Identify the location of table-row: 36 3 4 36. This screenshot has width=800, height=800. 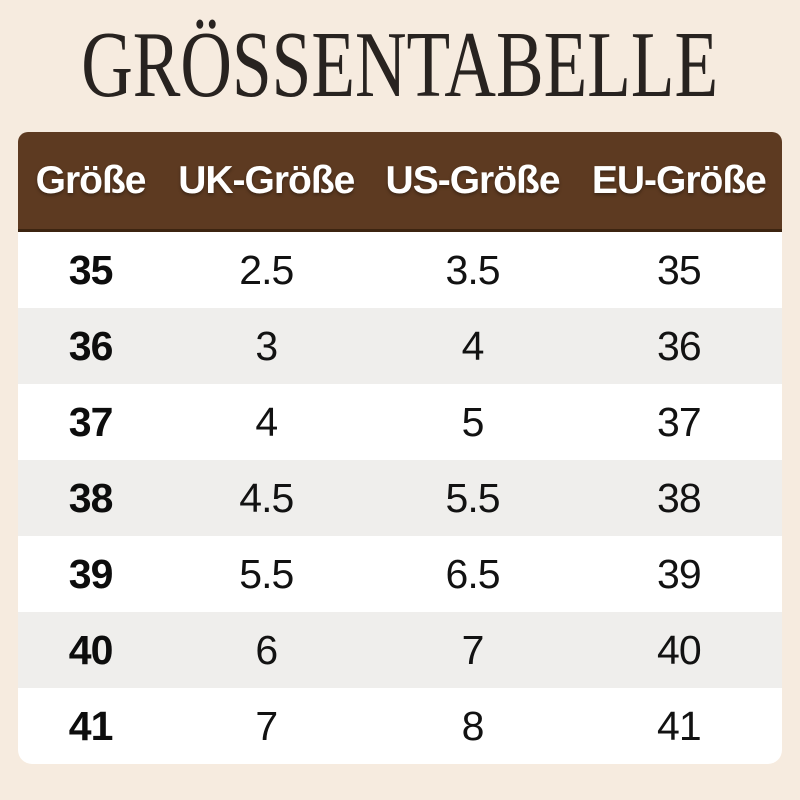
(400, 346).